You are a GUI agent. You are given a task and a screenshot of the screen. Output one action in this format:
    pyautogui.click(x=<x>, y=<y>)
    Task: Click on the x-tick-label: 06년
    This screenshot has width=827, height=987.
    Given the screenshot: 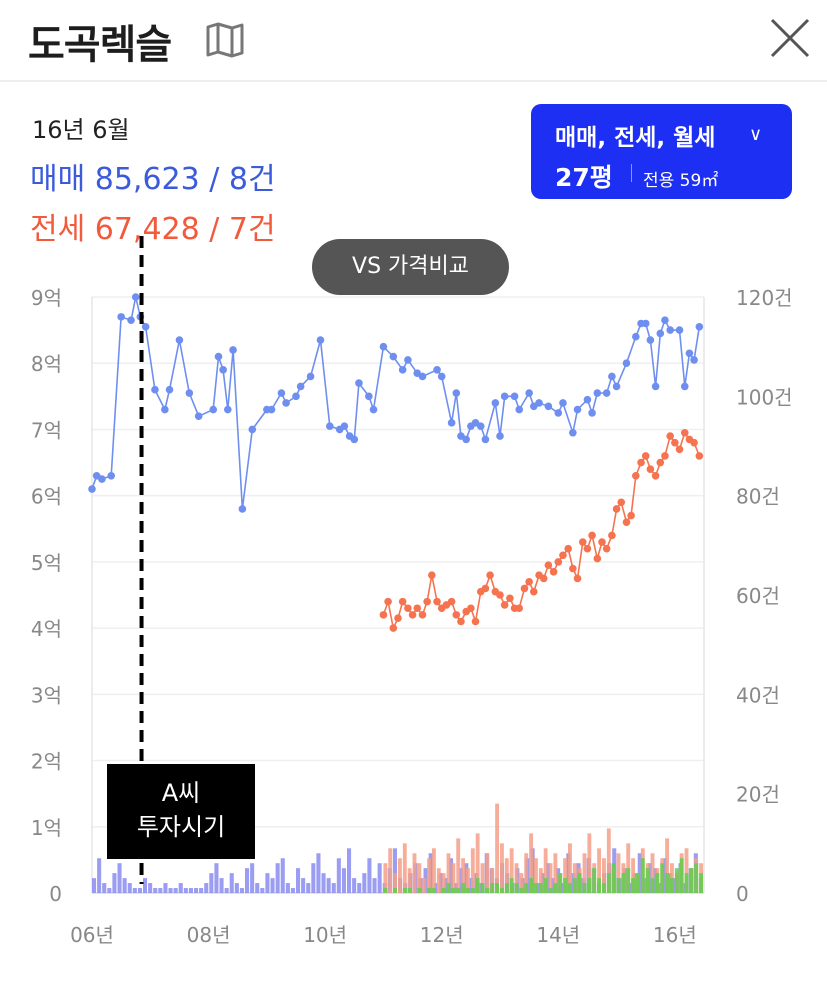 What is the action you would take?
    pyautogui.click(x=92, y=935)
    